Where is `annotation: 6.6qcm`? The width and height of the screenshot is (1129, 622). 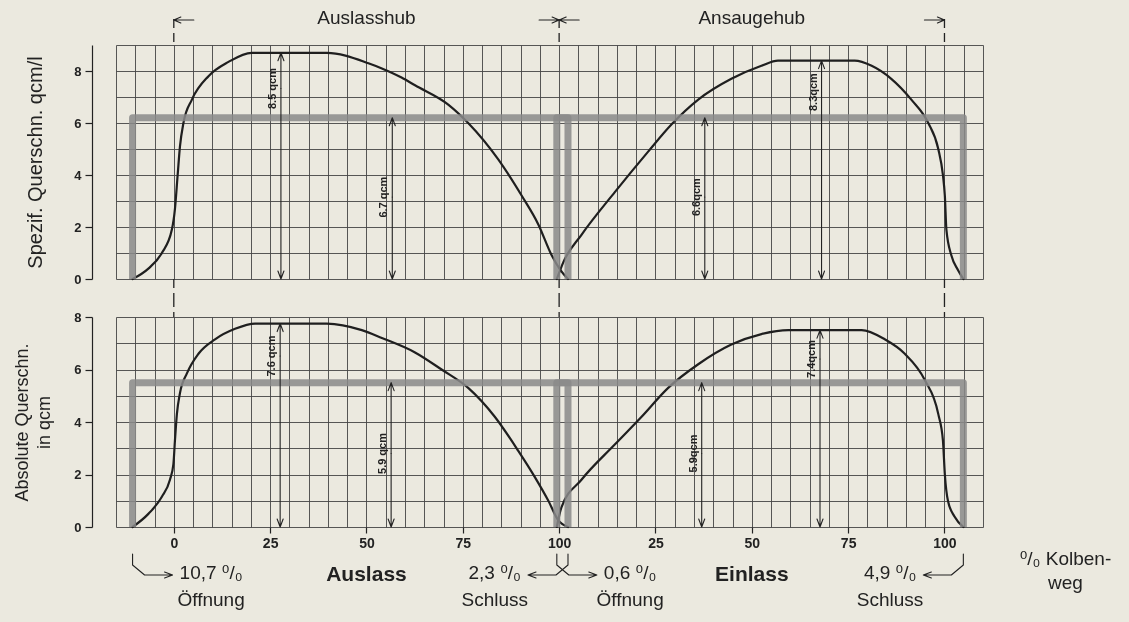 annotation: 6.6qcm is located at coordinates (695, 197).